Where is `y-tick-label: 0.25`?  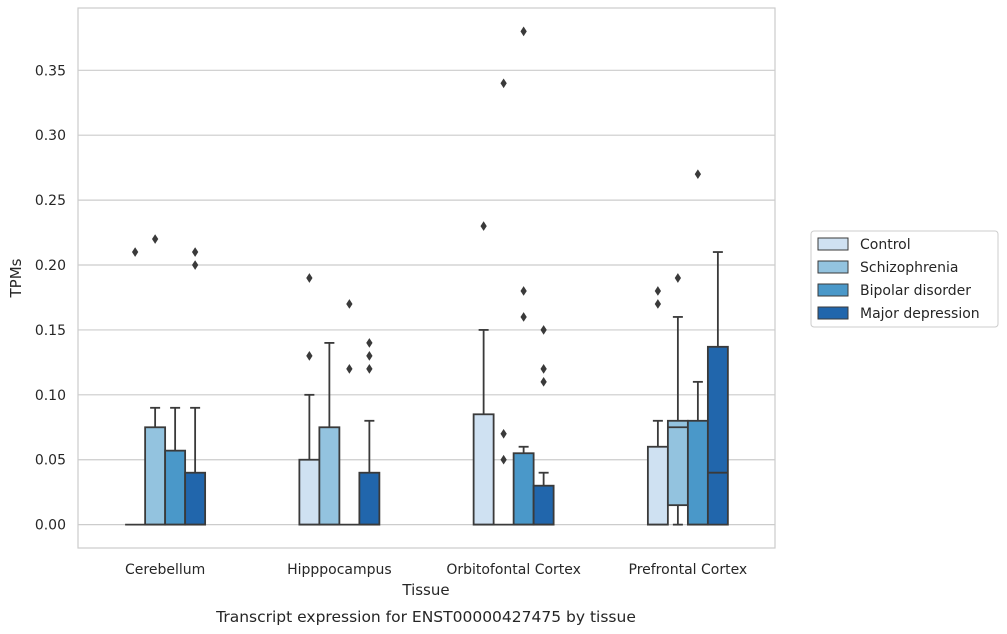 y-tick-label: 0.25 is located at coordinates (50, 201).